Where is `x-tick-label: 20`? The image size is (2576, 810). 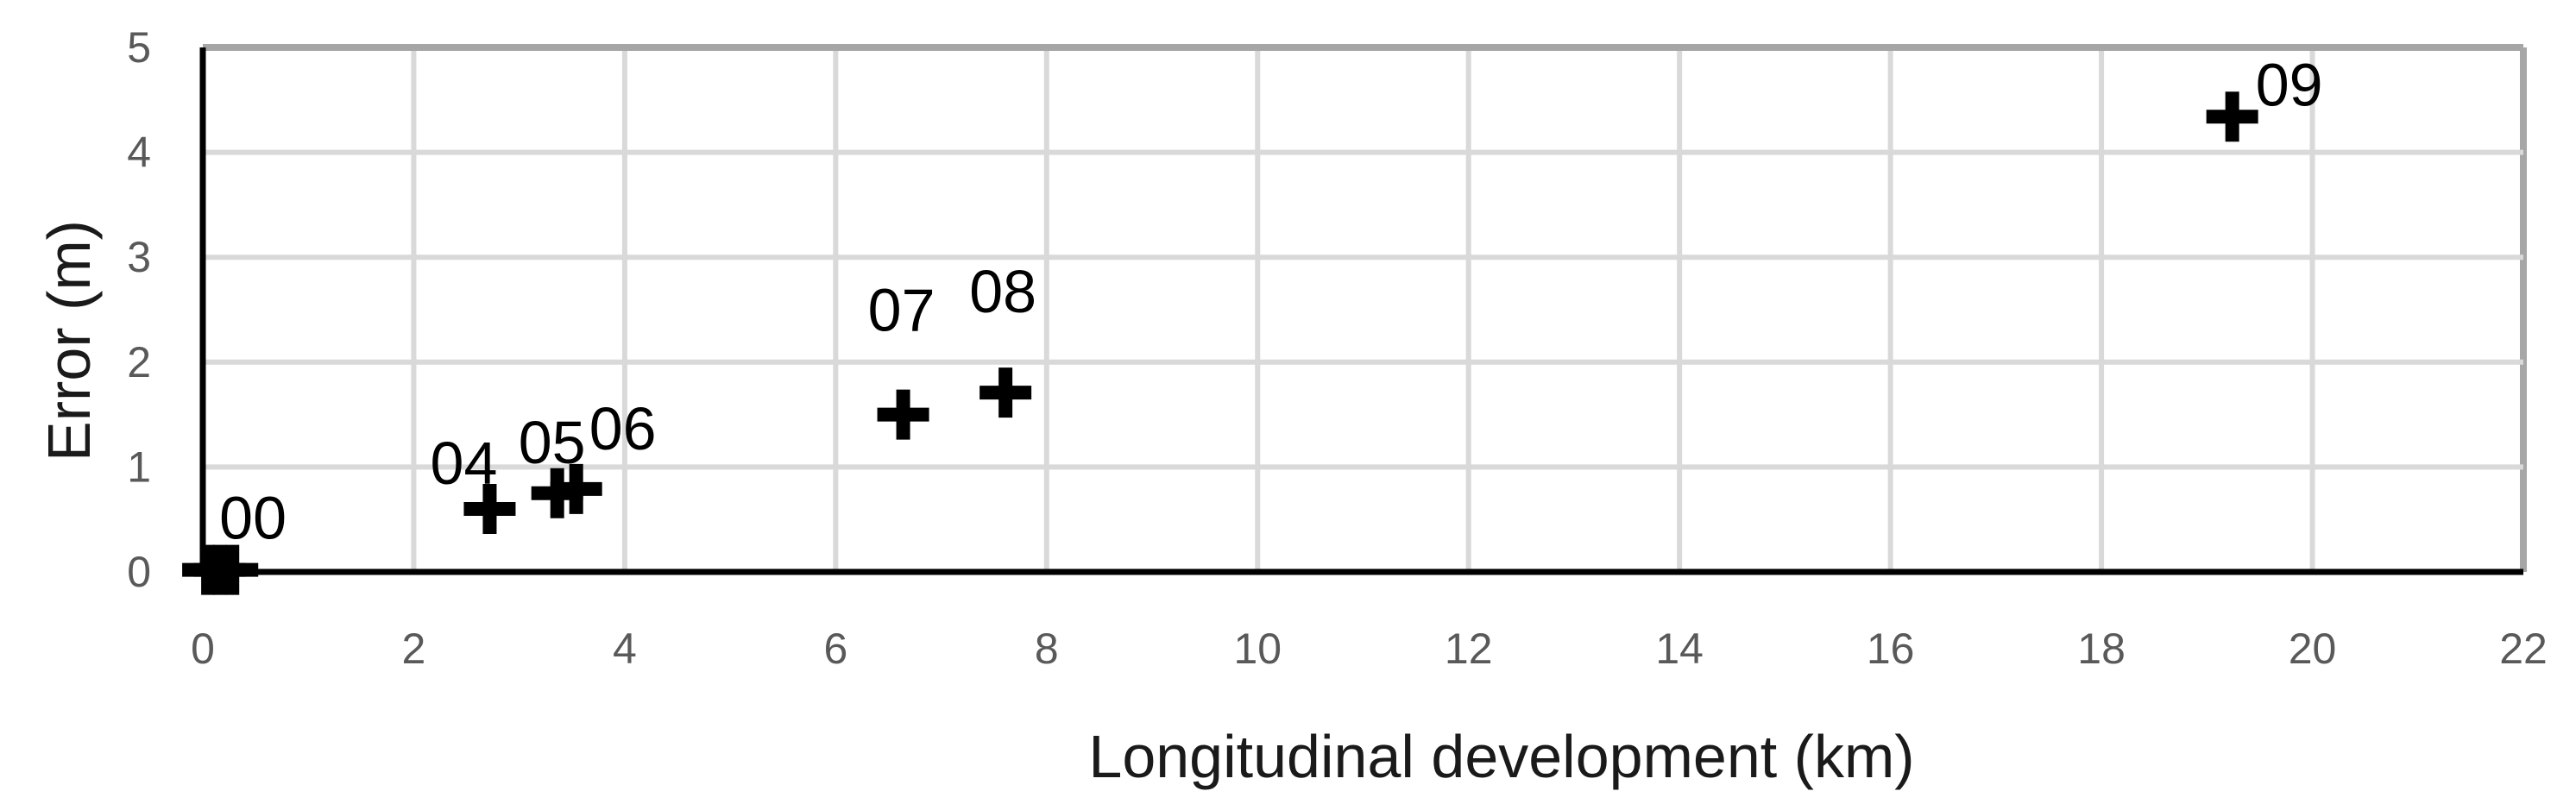 x-tick-label: 20 is located at coordinates (2313, 649).